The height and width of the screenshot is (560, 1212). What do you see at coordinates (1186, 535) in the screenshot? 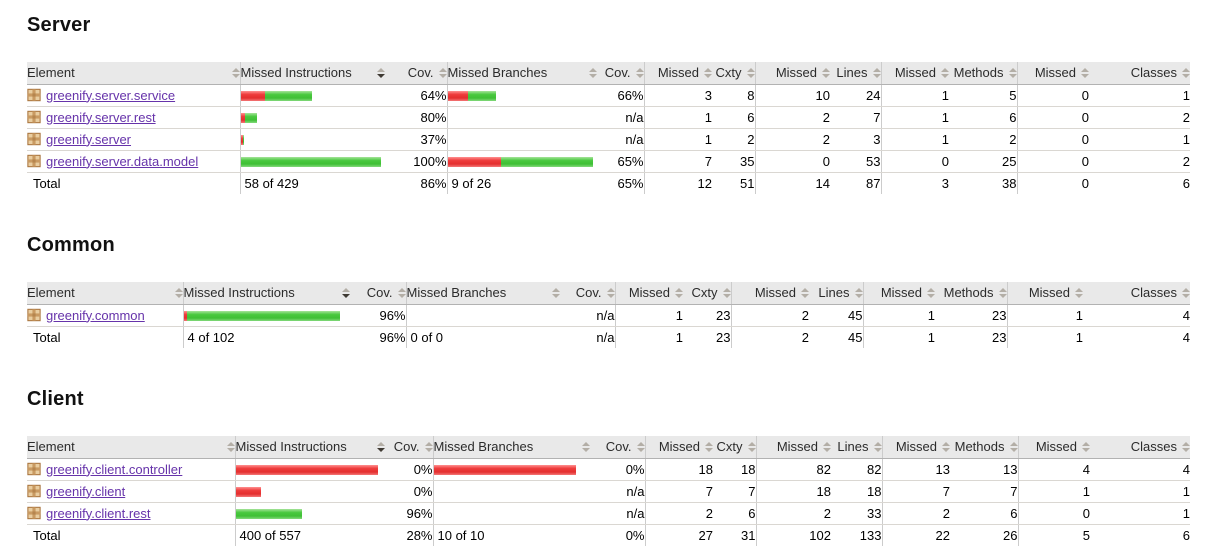
I see `total-counter-value: 6` at bounding box center [1186, 535].